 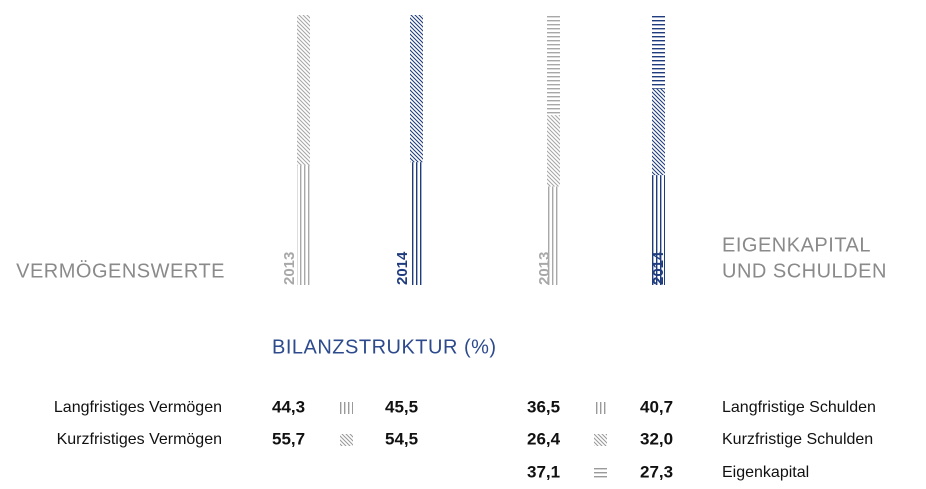 What do you see at coordinates (288, 406) in the screenshot?
I see `value-label: 44,3` at bounding box center [288, 406].